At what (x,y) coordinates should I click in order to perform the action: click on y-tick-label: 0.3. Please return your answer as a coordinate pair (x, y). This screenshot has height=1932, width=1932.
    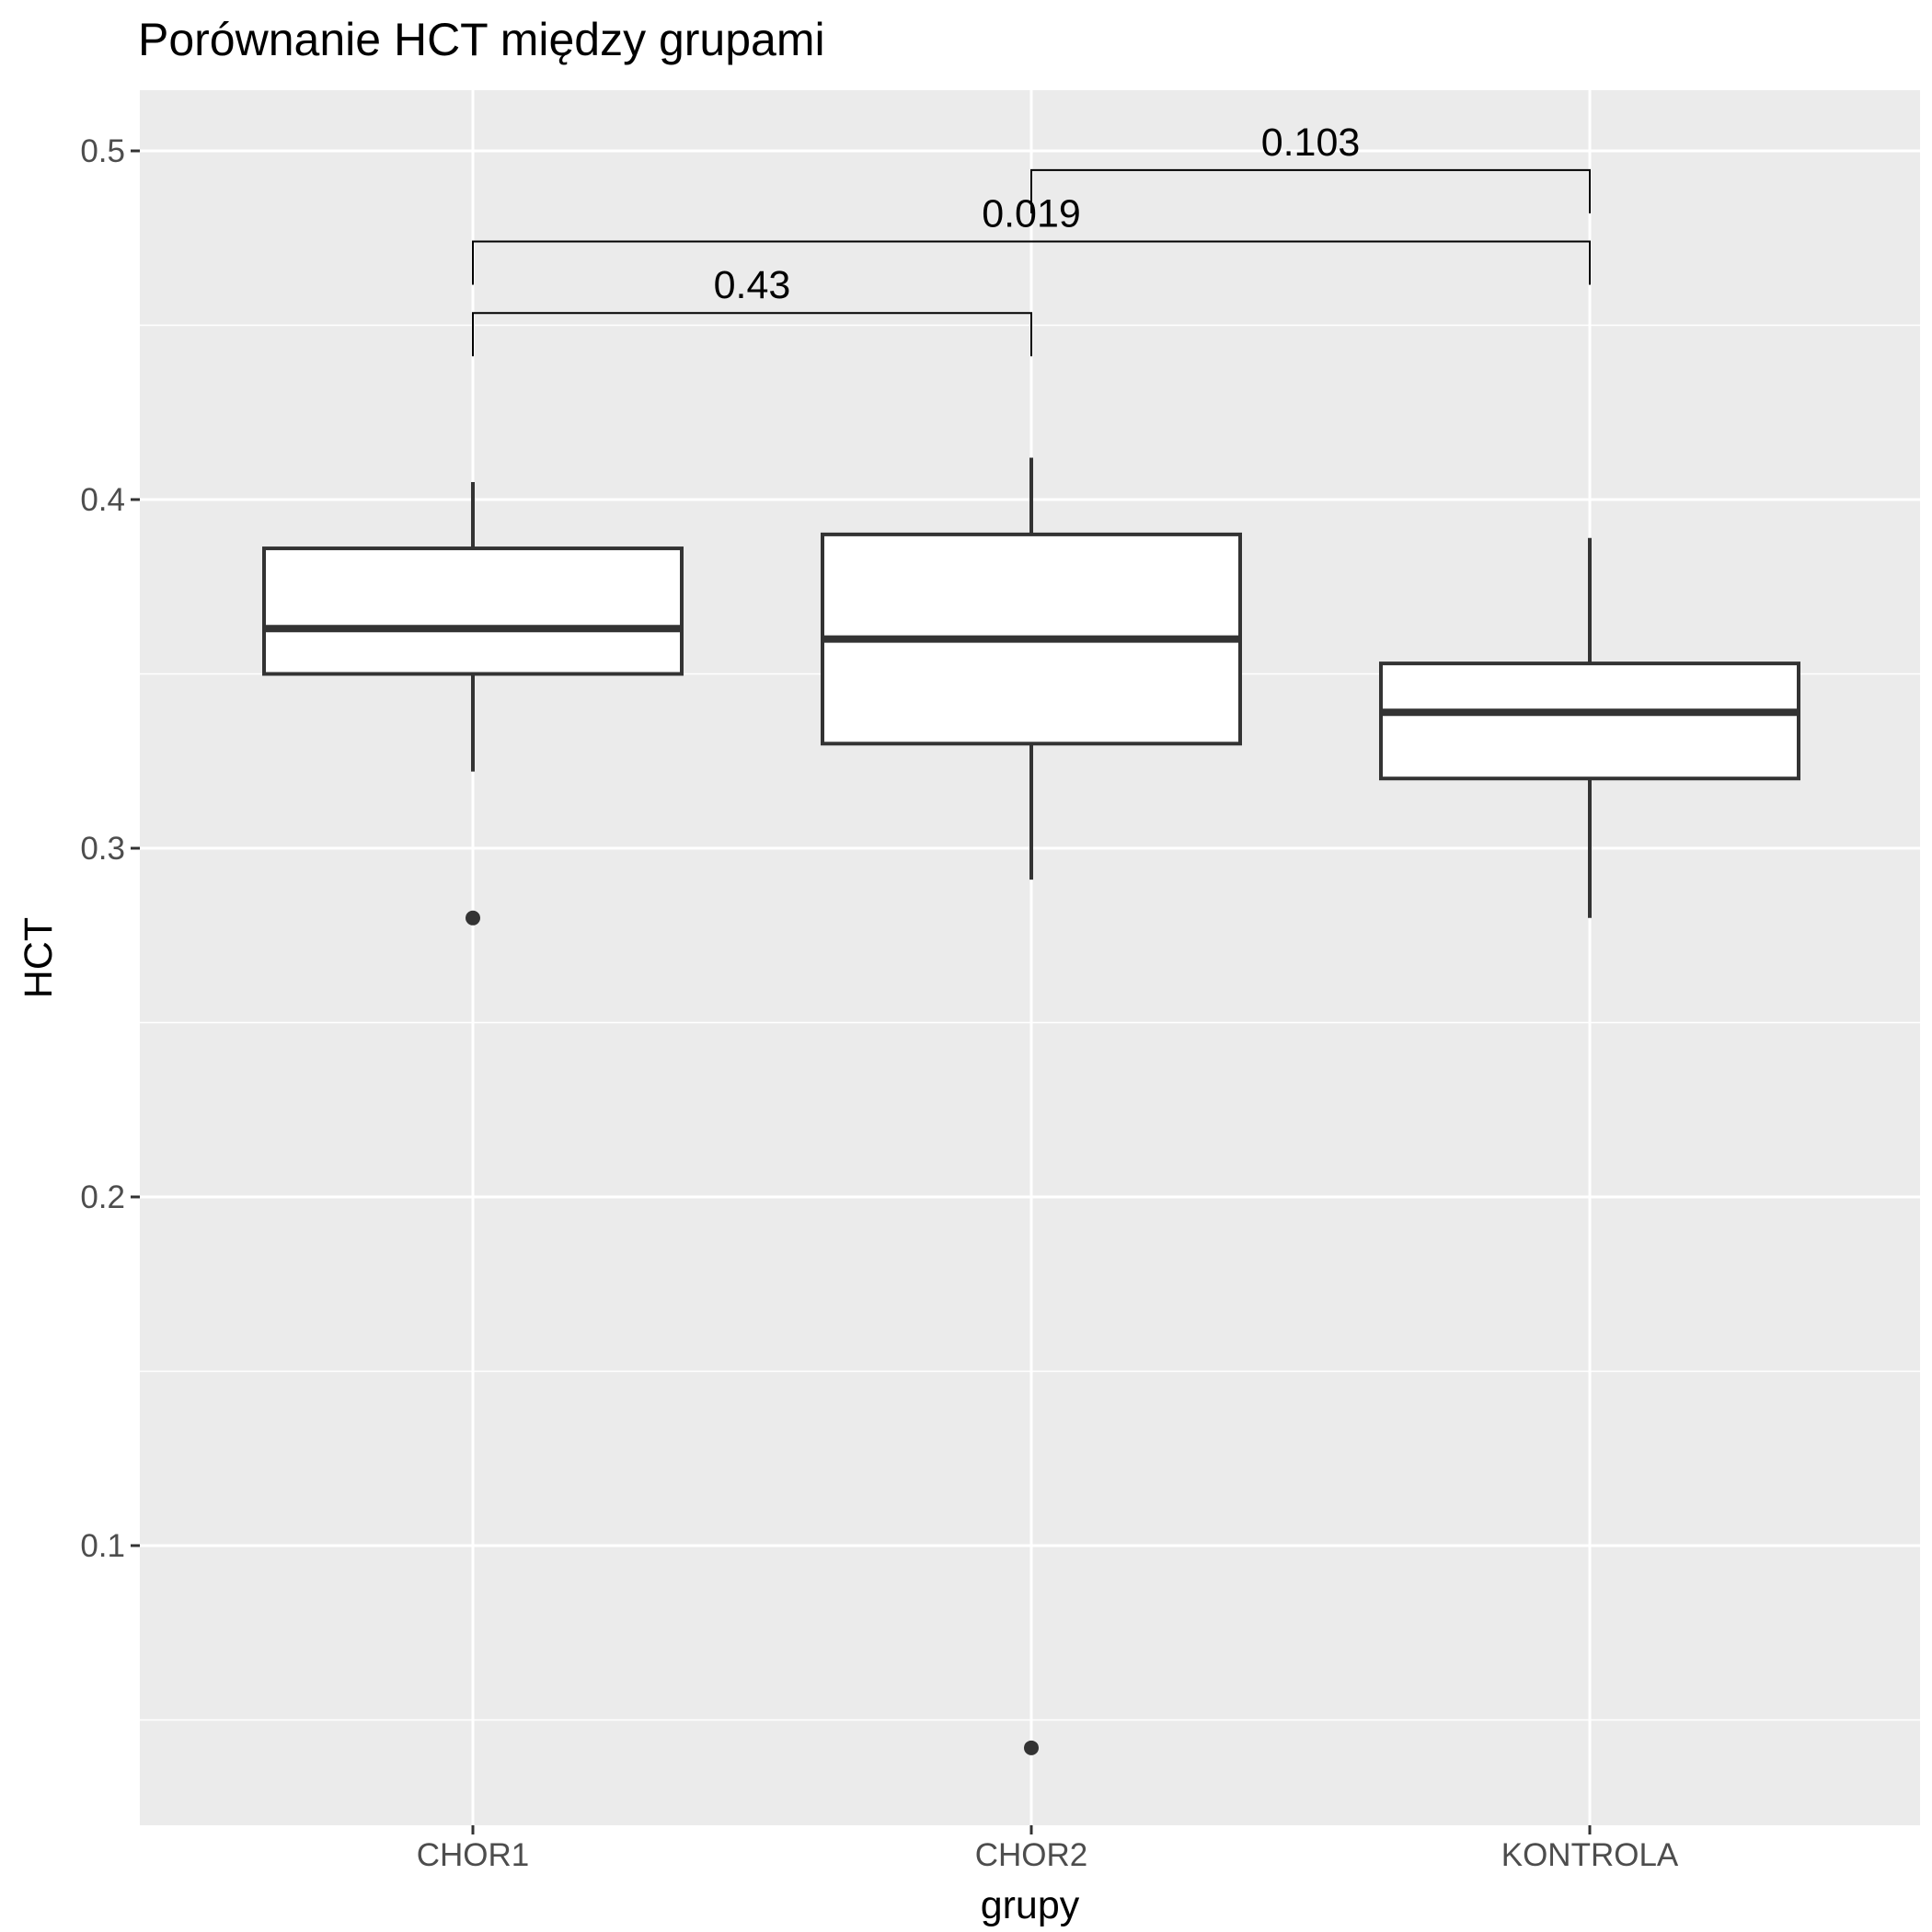
    Looking at the image, I should click on (102, 849).